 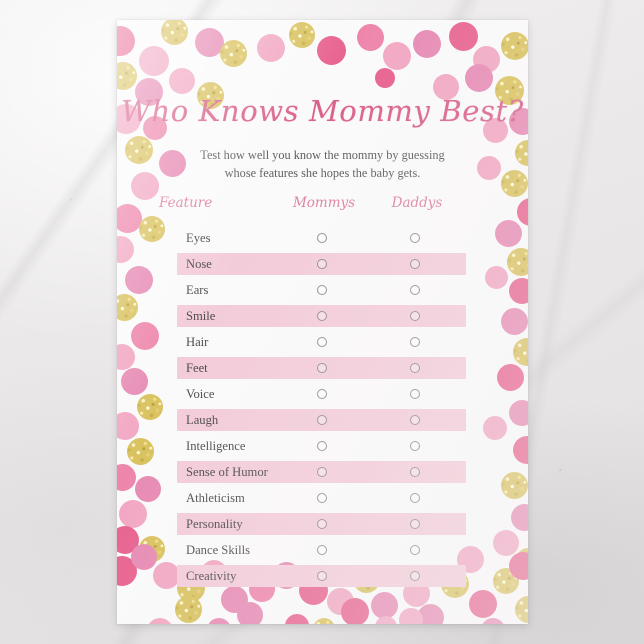 I want to click on feature-label: Creativity, so click(x=211, y=576).